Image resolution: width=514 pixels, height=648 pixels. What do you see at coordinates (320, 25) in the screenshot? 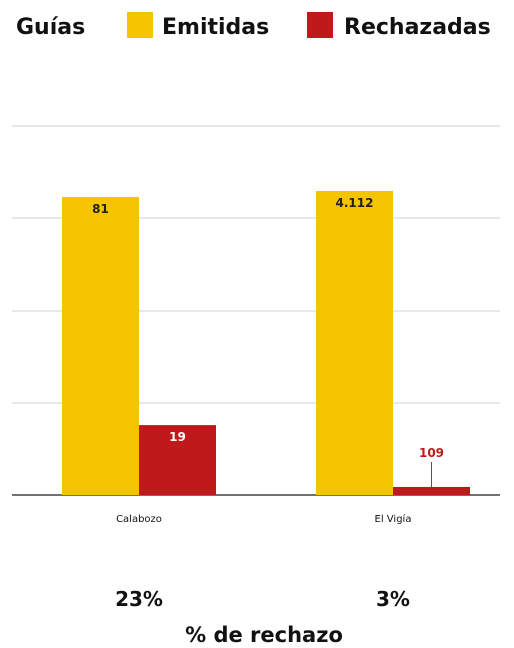
I see `legend-swatch-rechazadas` at bounding box center [320, 25].